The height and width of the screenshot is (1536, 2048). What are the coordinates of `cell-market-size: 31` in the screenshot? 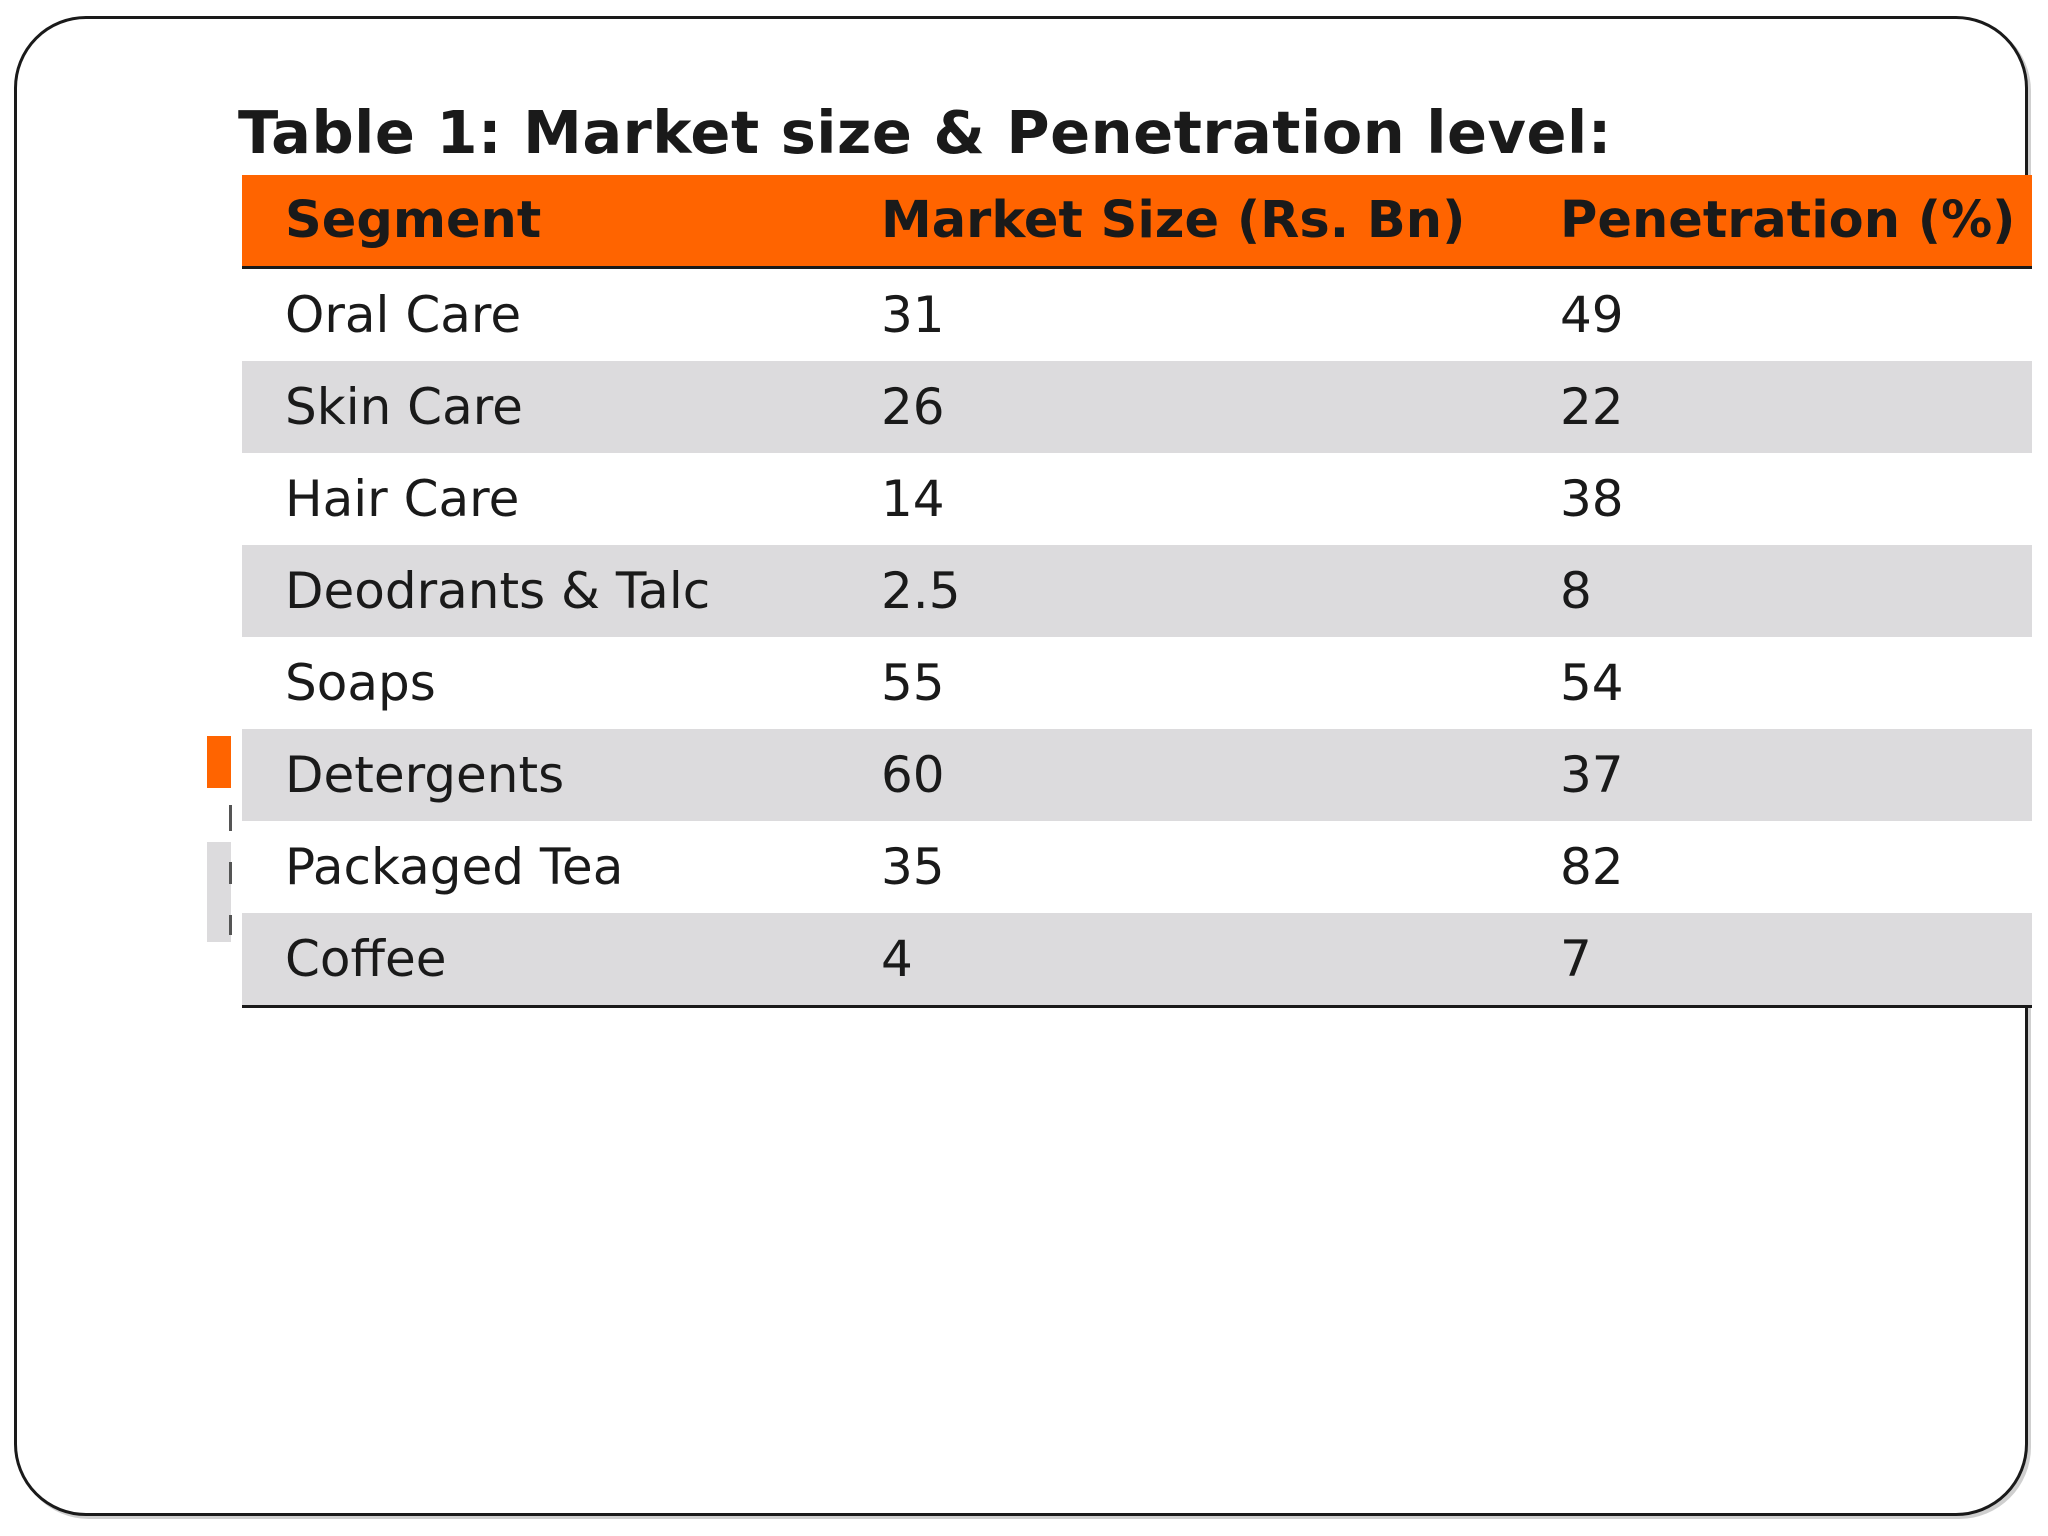 It's located at (913, 315).